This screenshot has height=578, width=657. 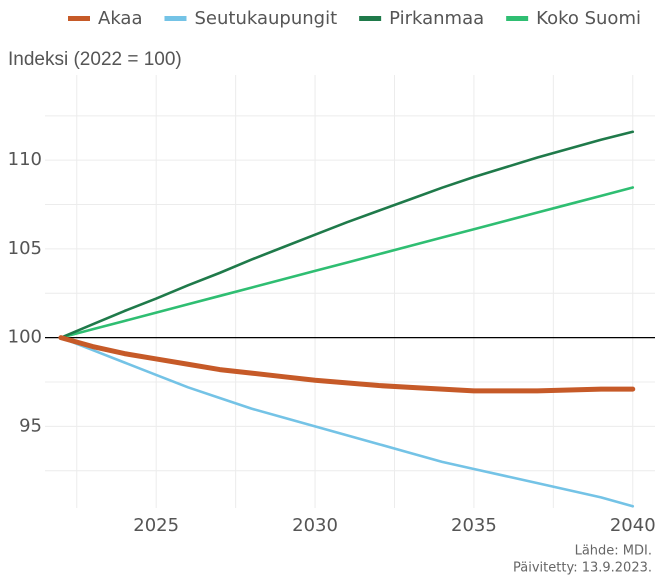 What do you see at coordinates (347, 364) in the screenshot?
I see `series-line` at bounding box center [347, 364].